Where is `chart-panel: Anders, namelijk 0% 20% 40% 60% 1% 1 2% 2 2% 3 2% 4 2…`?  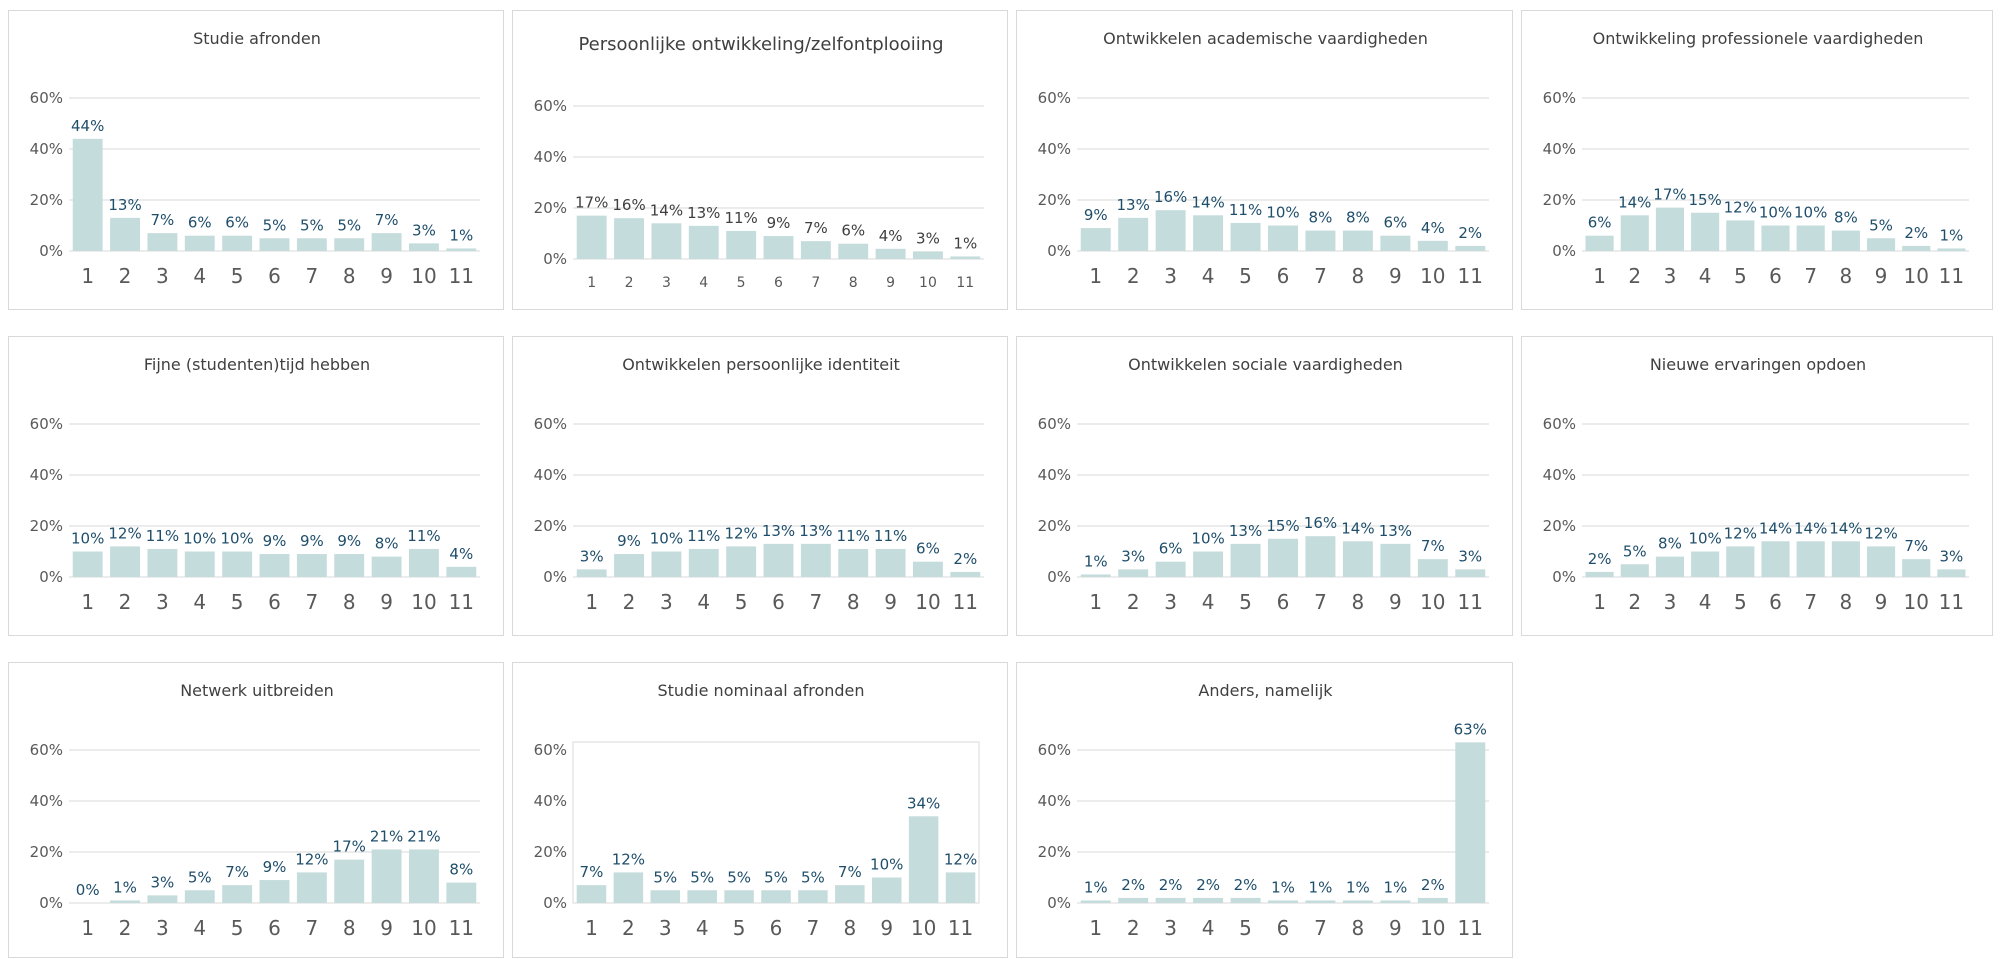 chart-panel: Anders, namelijk 0% 20% 40% 60% 1% 1 2% 2 2% 3 2% 4 2… is located at coordinates (1264, 810).